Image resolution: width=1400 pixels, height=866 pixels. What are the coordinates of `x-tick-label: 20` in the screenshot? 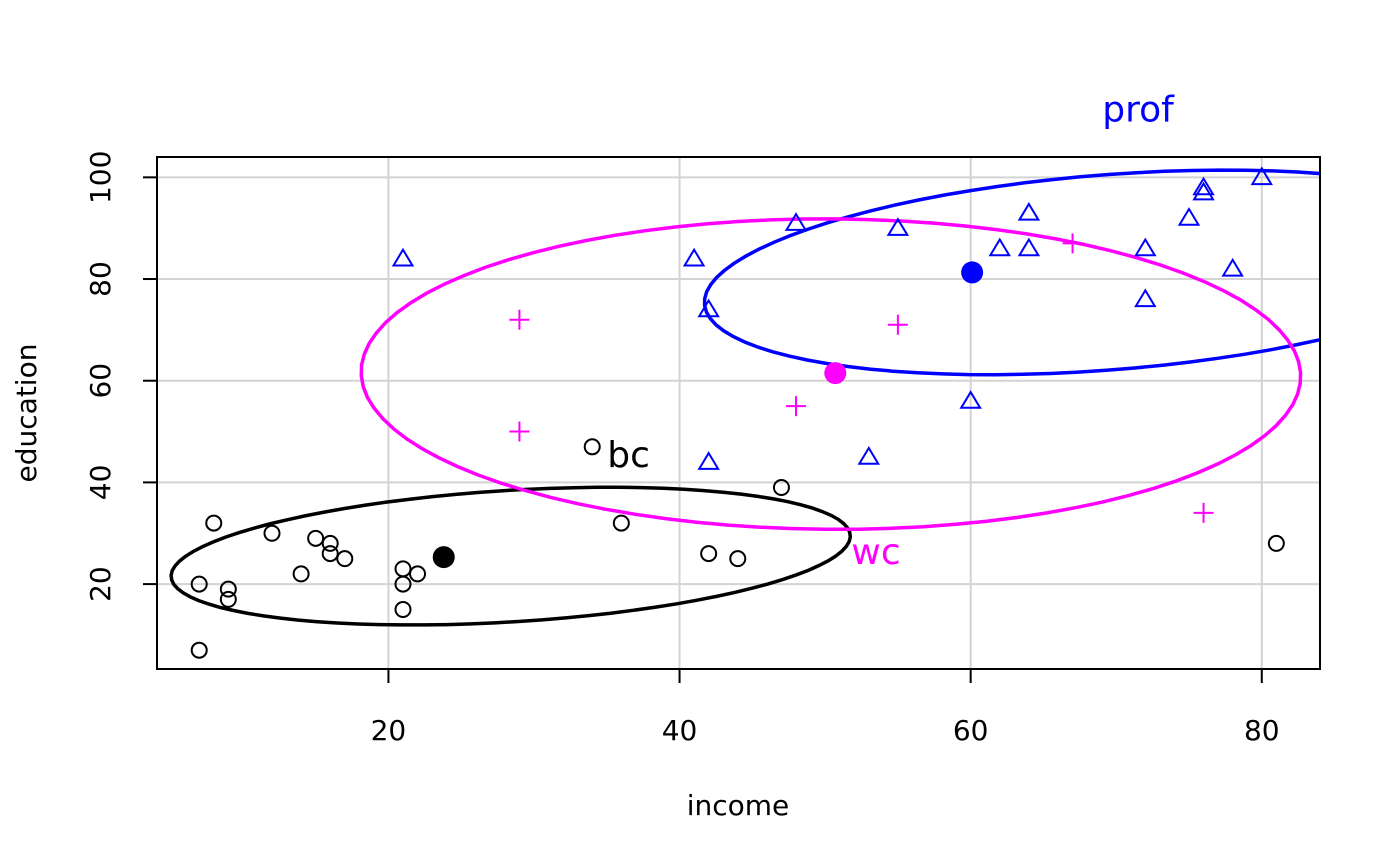 It's located at (389, 730).